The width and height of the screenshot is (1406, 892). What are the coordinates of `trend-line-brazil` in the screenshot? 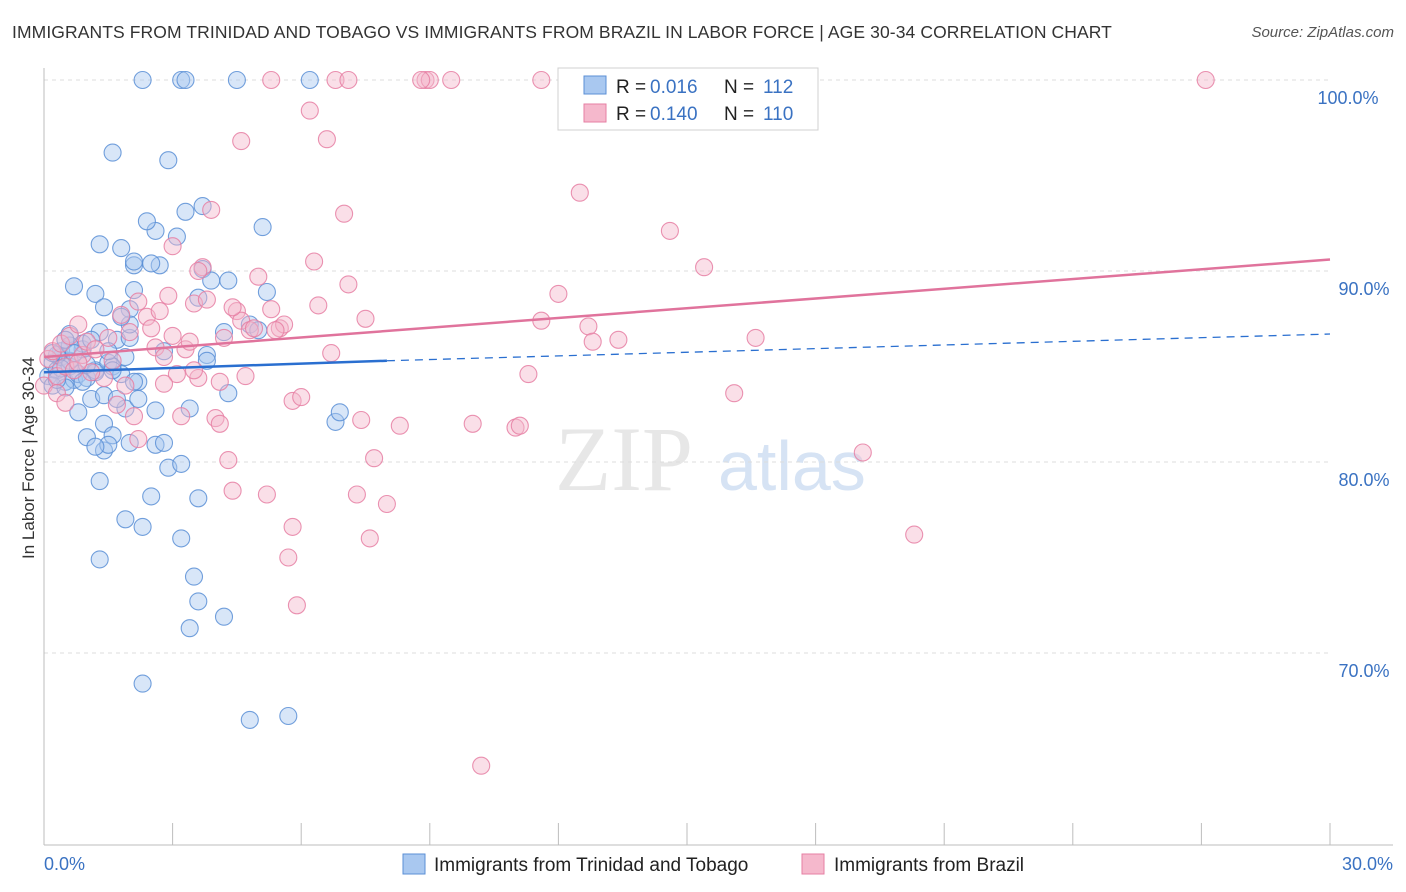 It's located at (687, 308).